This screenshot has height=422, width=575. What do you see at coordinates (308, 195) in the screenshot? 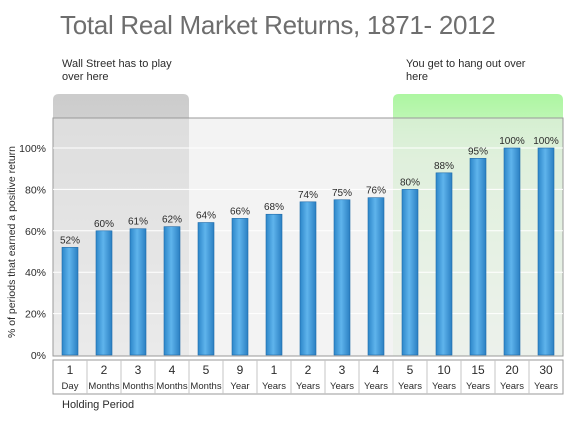
I see `data-label: 74%` at bounding box center [308, 195].